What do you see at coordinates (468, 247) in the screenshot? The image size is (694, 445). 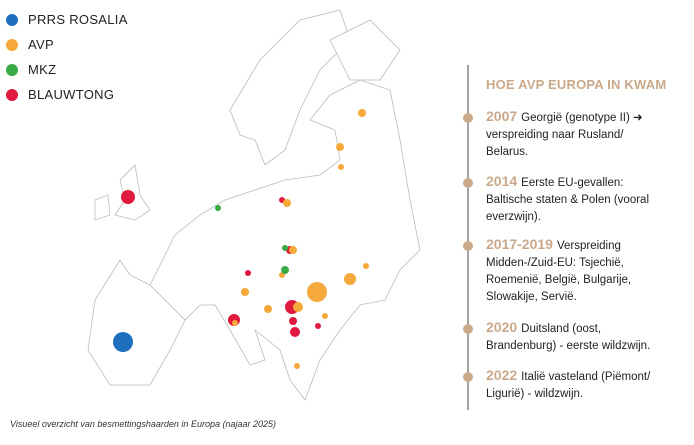 I see `timeline-dots` at bounding box center [468, 247].